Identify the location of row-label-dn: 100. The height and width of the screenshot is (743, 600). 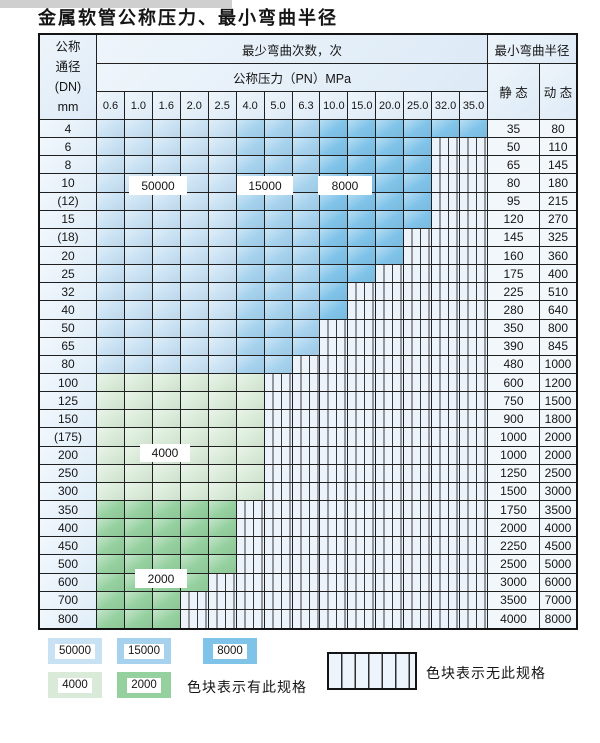
(68, 383).